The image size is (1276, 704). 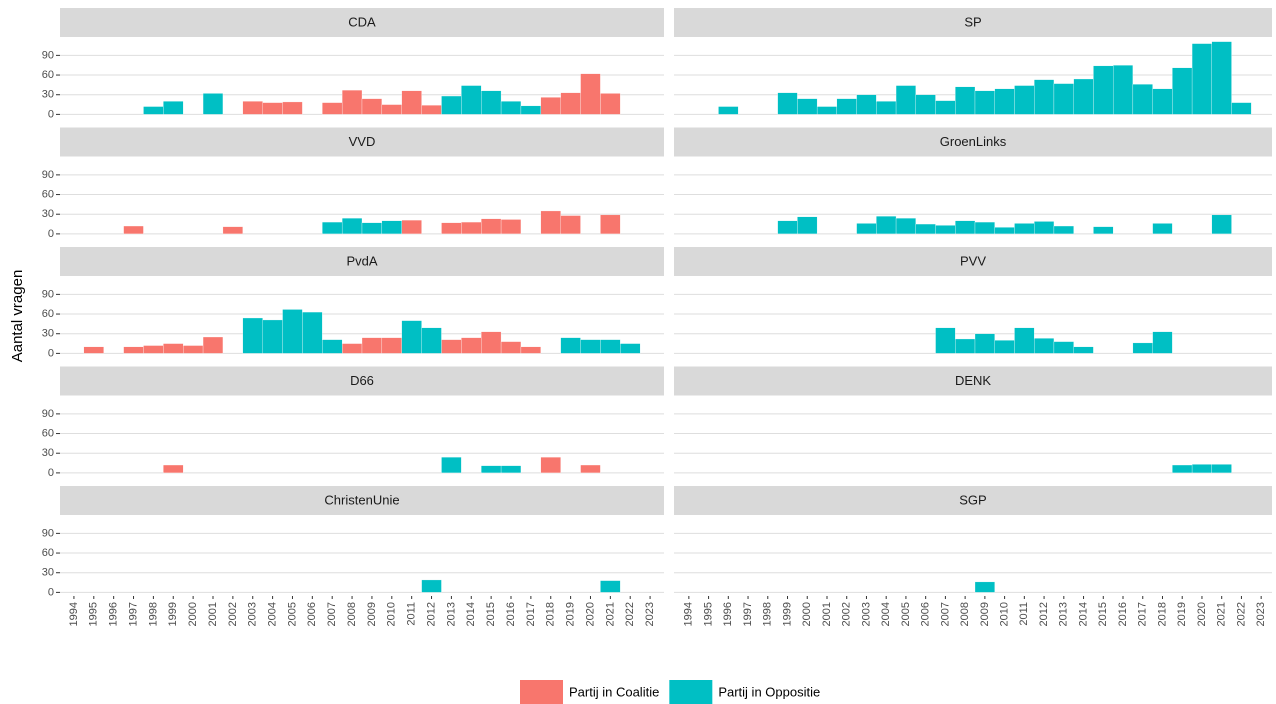 What do you see at coordinates (1064, 614) in the screenshot?
I see `x-tick-label: 2013` at bounding box center [1064, 614].